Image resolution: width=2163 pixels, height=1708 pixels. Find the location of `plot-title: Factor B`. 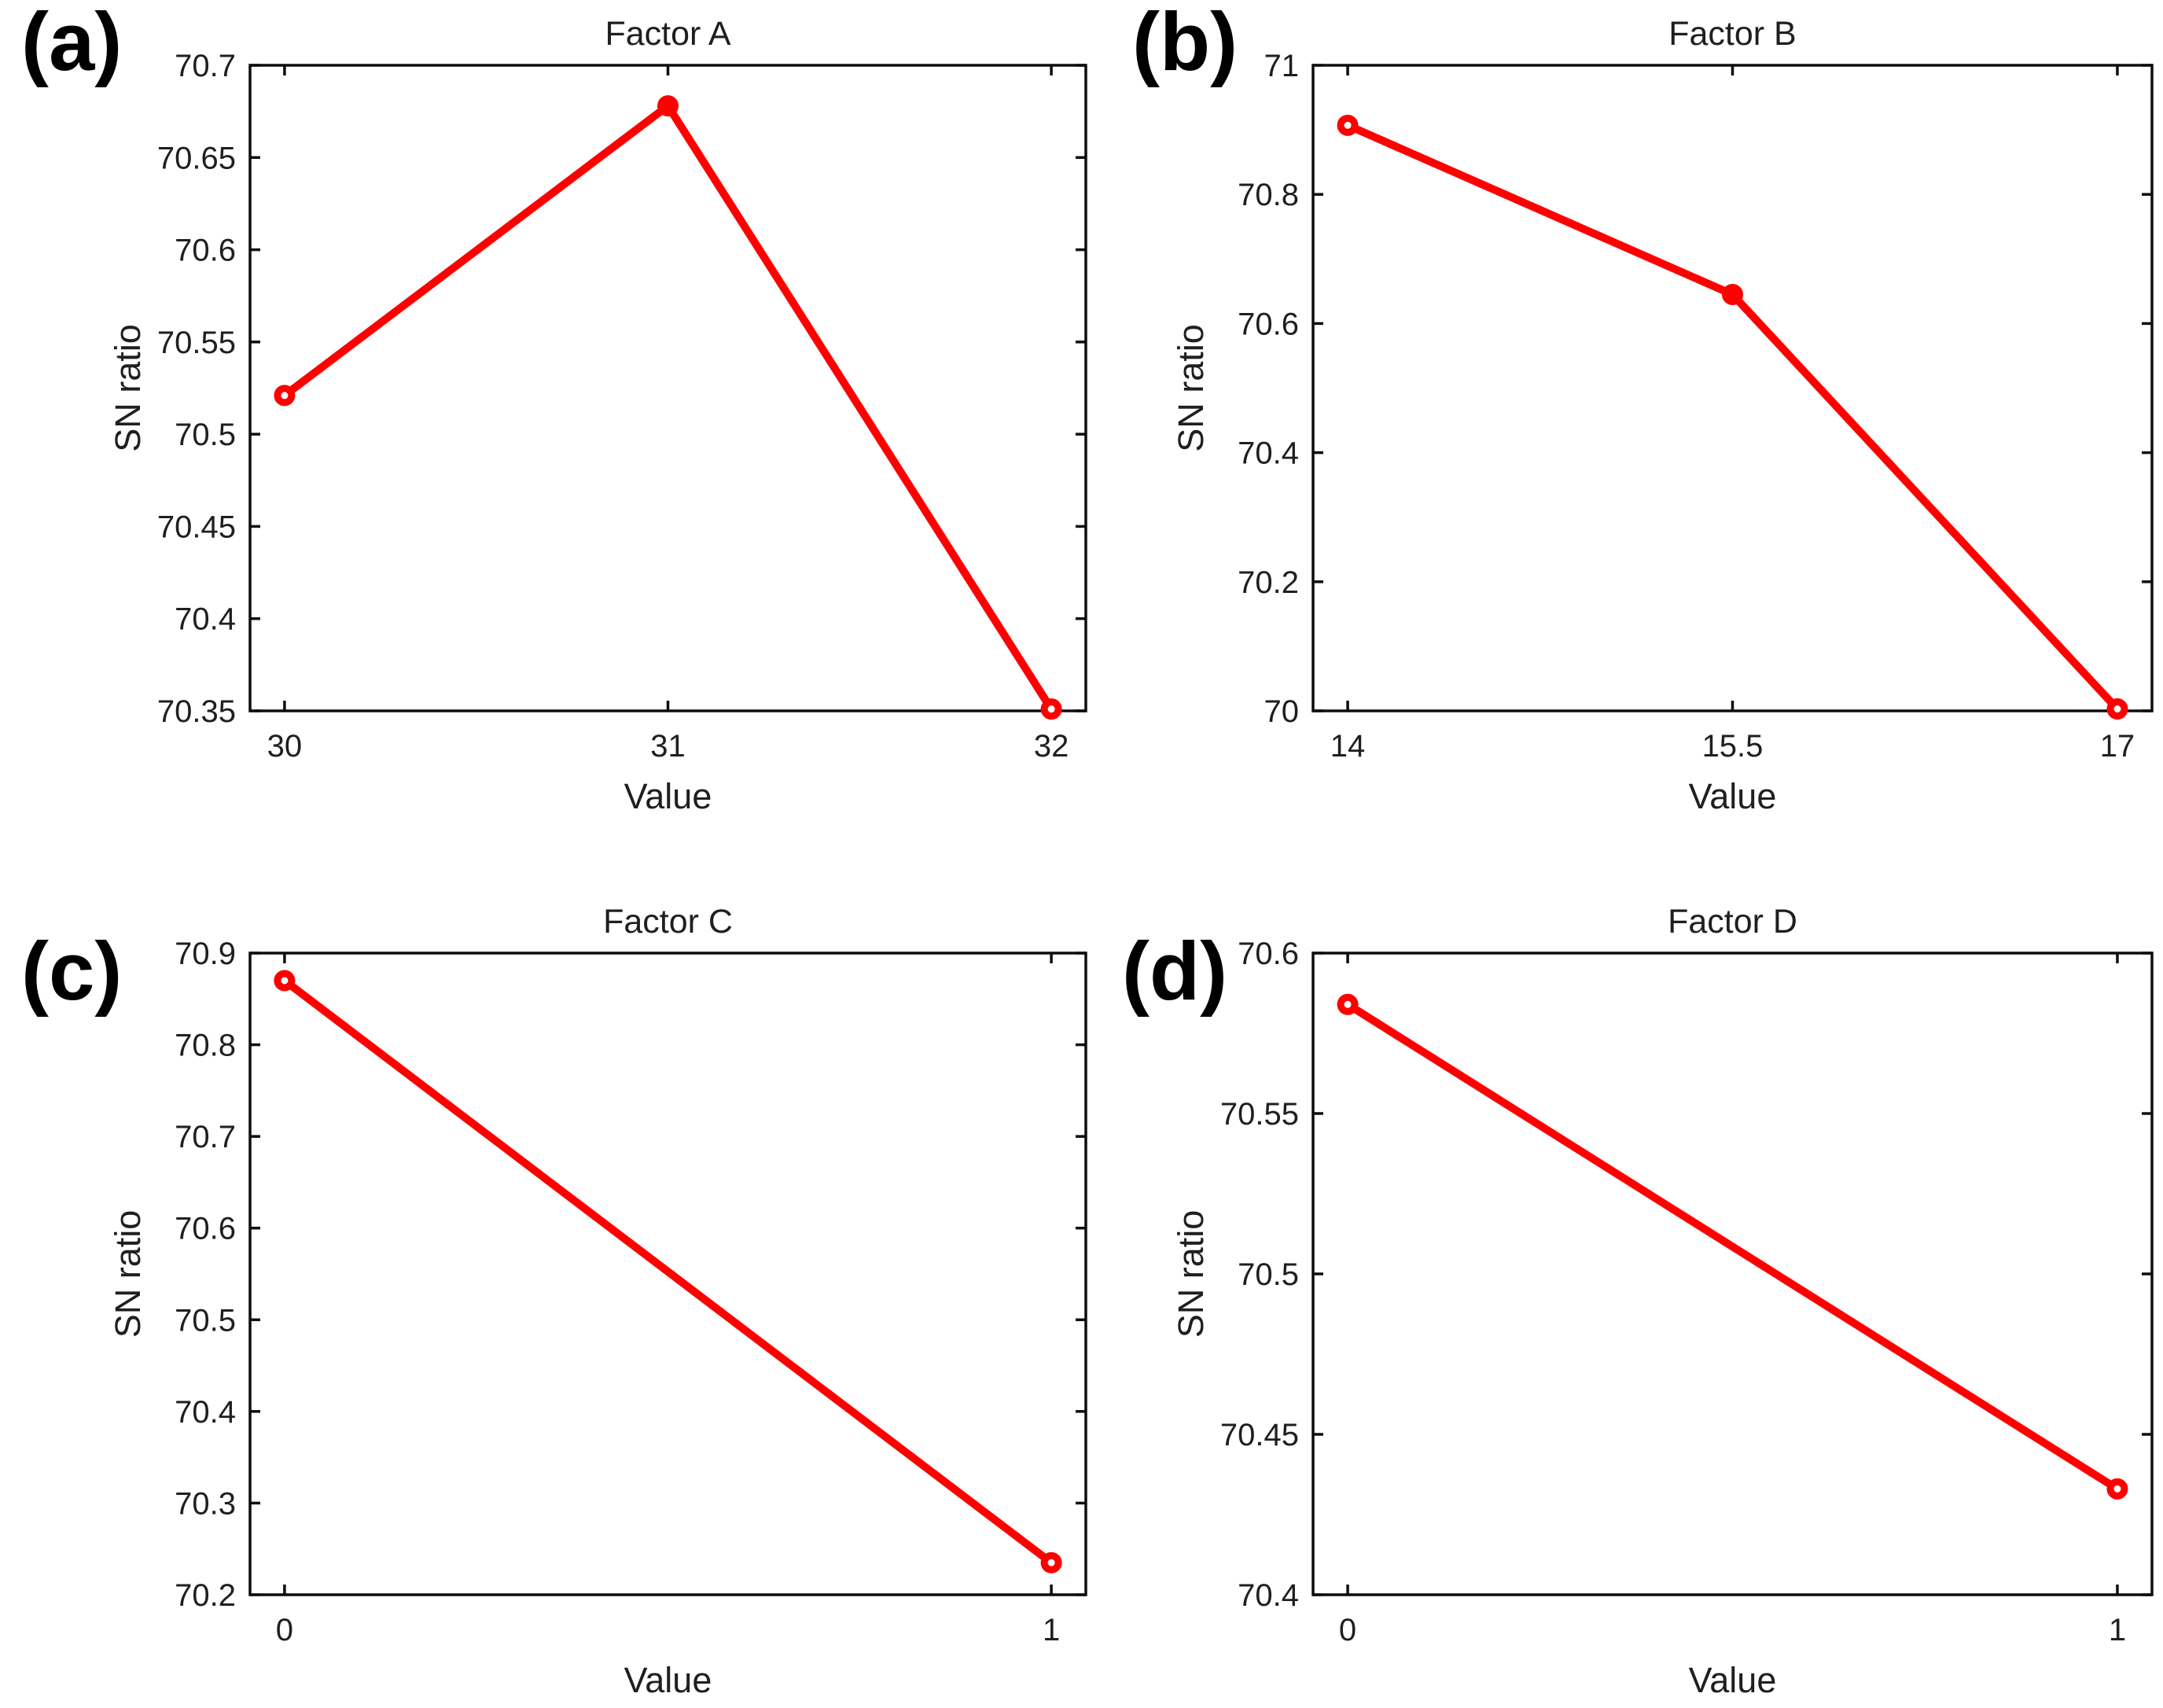

plot-title: Factor B is located at coordinates (1733, 34).